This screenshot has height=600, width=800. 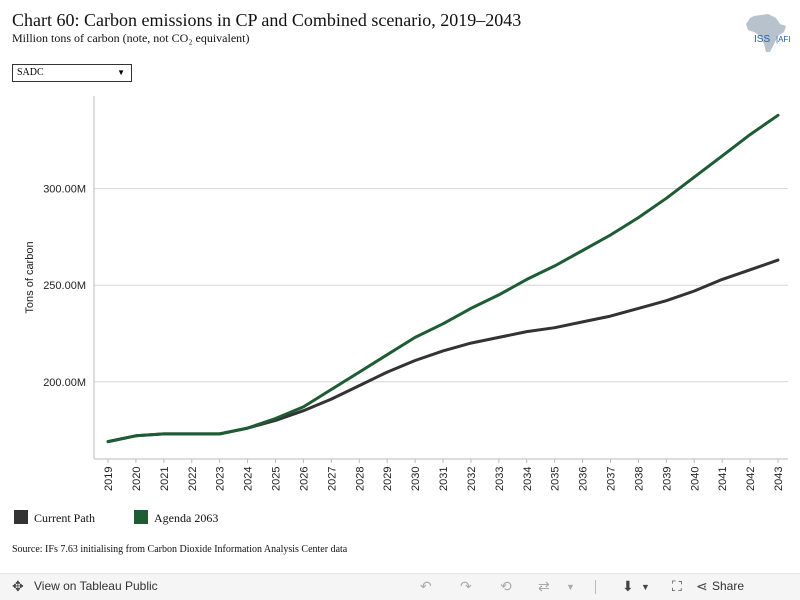 What do you see at coordinates (141, 517) in the screenshot?
I see `legend-swatch-agenda-2063` at bounding box center [141, 517].